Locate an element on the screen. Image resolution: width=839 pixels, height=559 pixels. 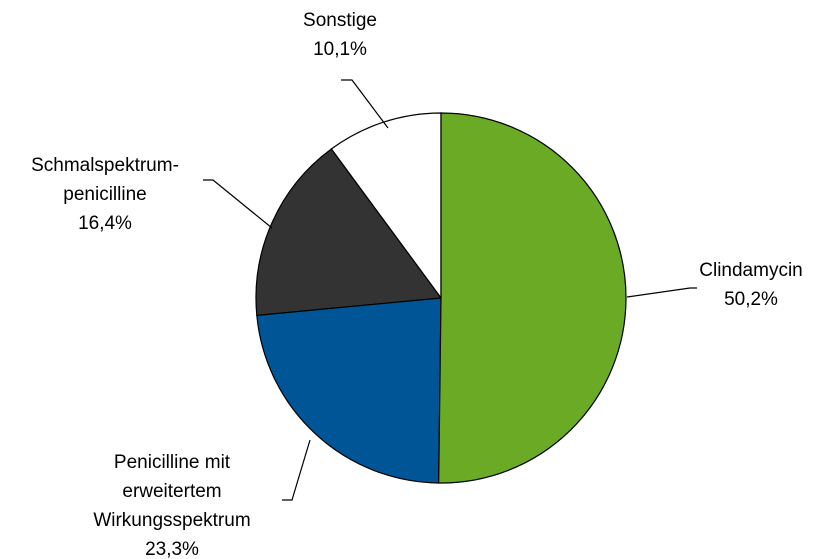
category-name: Schmalspektrum- penicilline is located at coordinates (105, 180).